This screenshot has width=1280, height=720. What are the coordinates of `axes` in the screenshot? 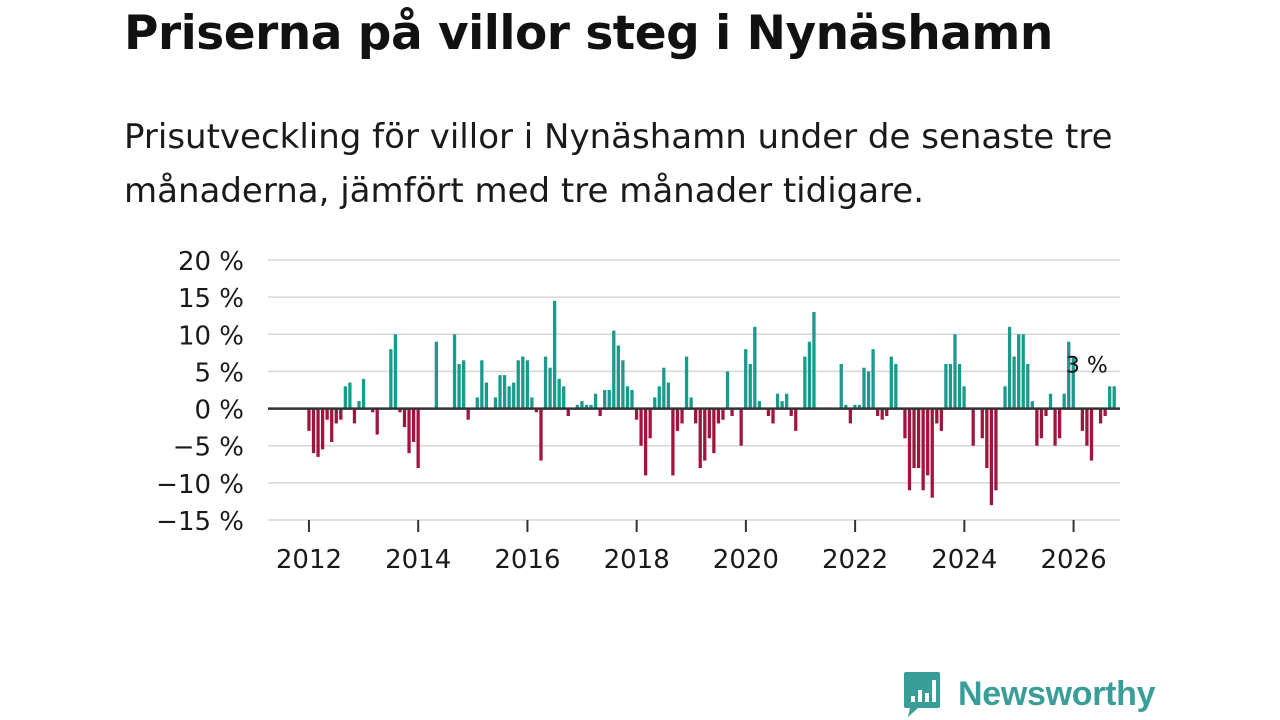 It's located at (694, 469).